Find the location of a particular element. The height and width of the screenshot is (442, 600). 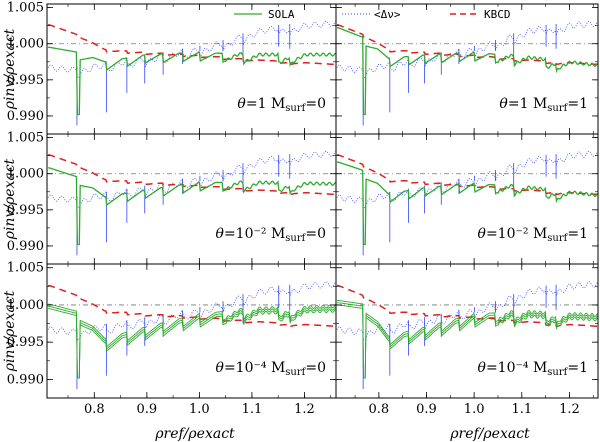

panel-annotation: θ=10⁻⁴ Msurf=0 is located at coordinates (271, 369).